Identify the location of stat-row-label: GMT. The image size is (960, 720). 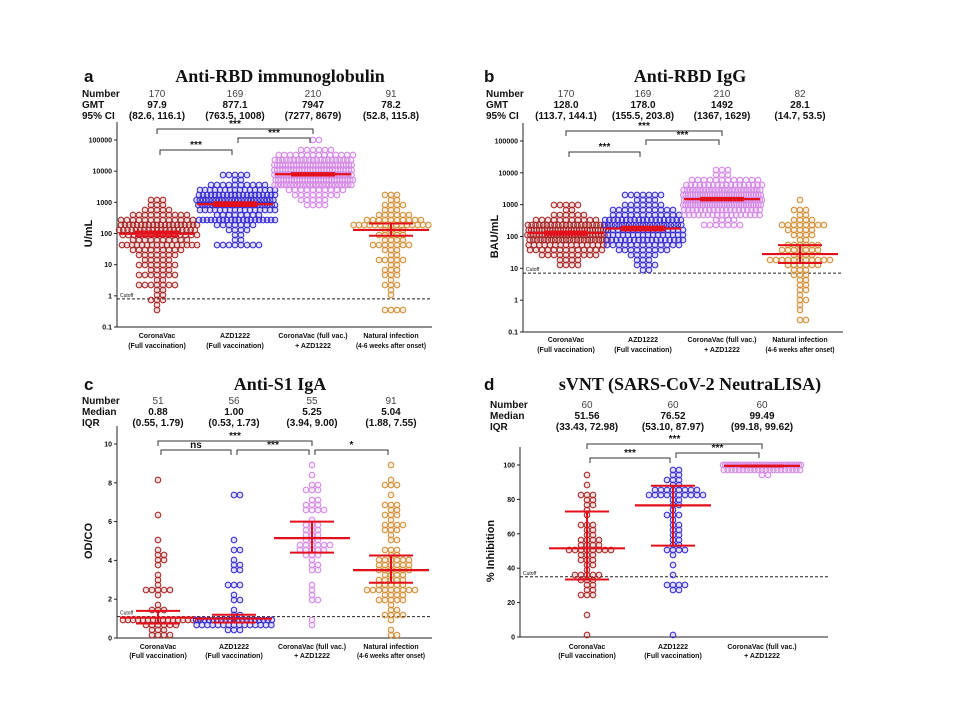
(93, 105).